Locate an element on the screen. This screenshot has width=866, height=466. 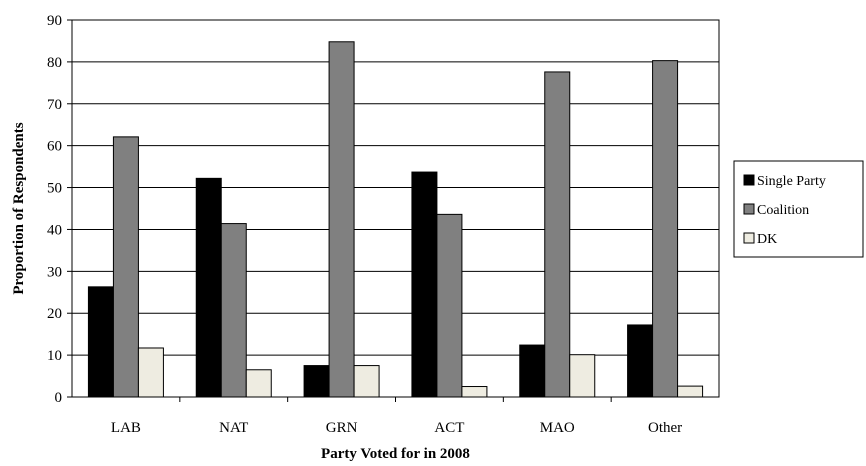
y-tick-label: 70 is located at coordinates (54, 105).